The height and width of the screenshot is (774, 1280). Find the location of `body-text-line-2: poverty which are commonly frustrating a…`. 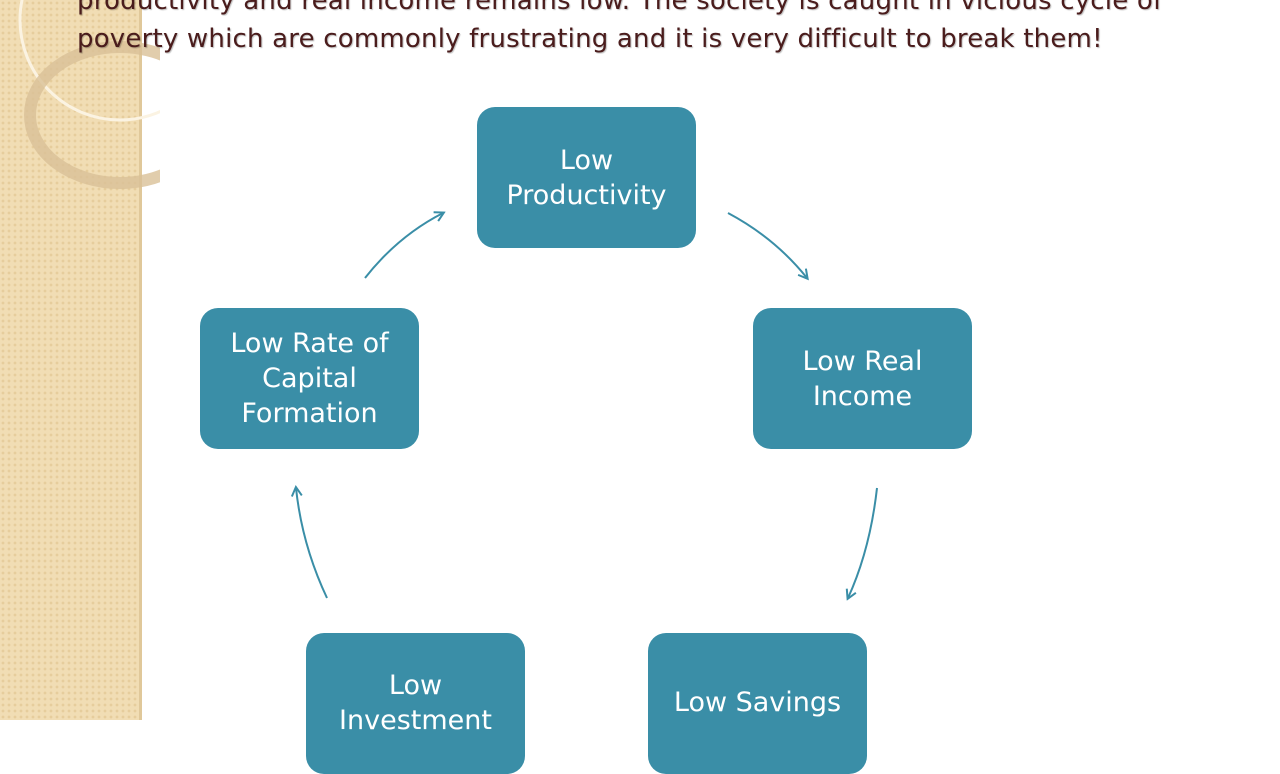

body-text-line-2: poverty which are commonly frustrating a… is located at coordinates (590, 39).